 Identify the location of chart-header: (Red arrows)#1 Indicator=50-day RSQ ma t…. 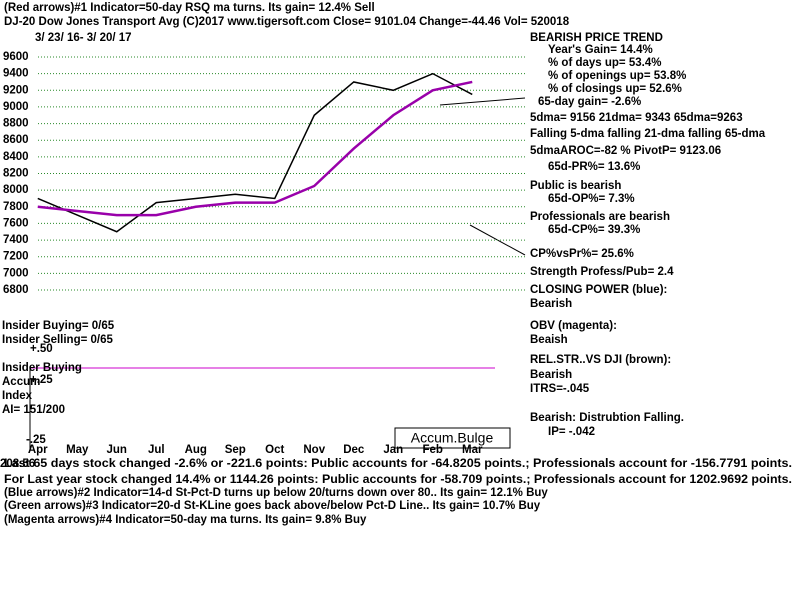
(189, 8).